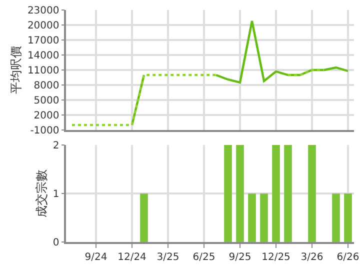  I want to click on y-tick-label: 17000, so click(43, 41).